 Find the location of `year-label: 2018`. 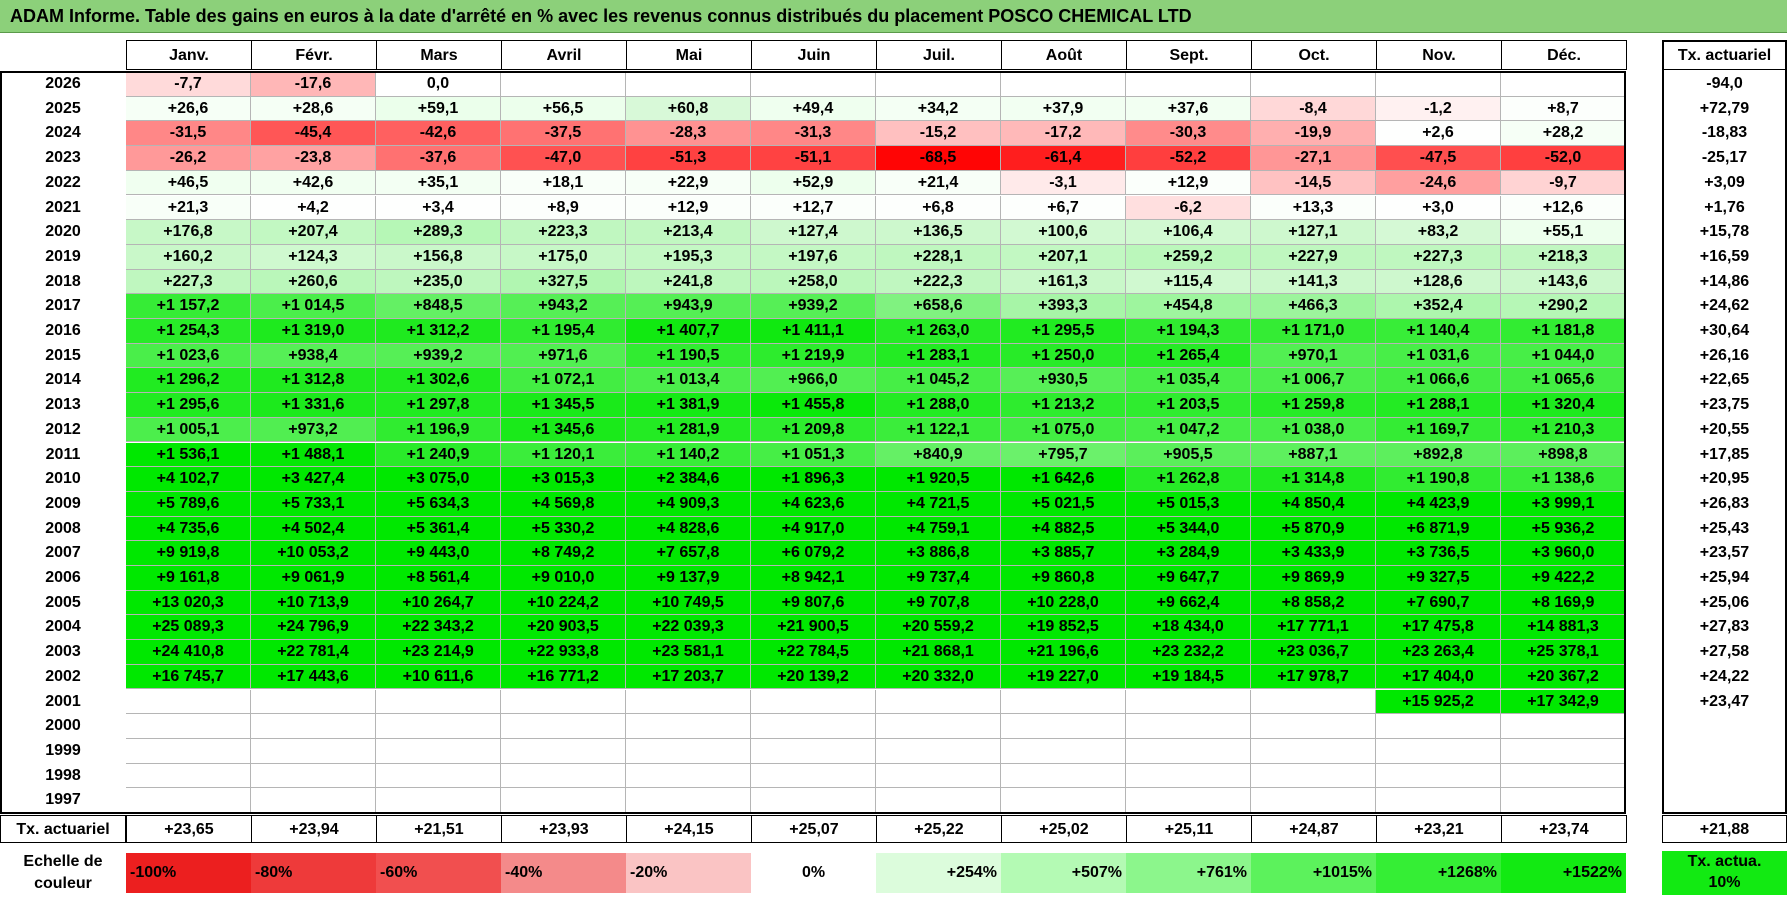

year-label: 2018 is located at coordinates (63, 281).